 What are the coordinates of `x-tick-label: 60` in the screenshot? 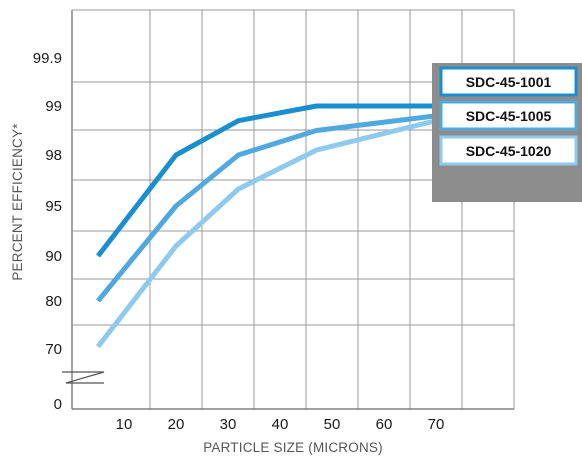 It's located at (384, 424).